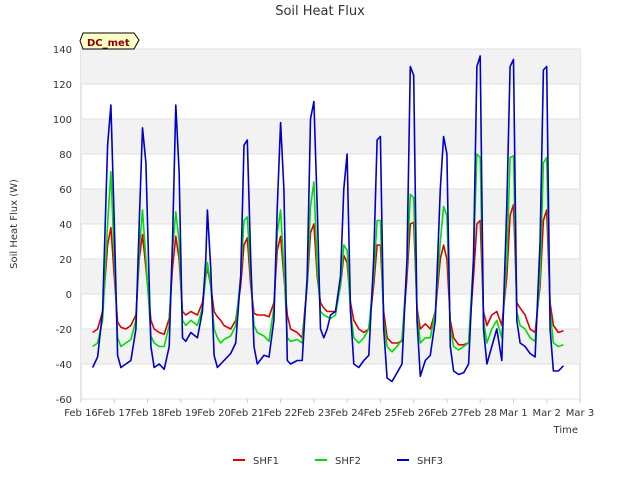 The height and width of the screenshot is (480, 640). What do you see at coordinates (14, 224) in the screenshot?
I see `y-axis-label: Soil Heat Flux (W)` at bounding box center [14, 224].